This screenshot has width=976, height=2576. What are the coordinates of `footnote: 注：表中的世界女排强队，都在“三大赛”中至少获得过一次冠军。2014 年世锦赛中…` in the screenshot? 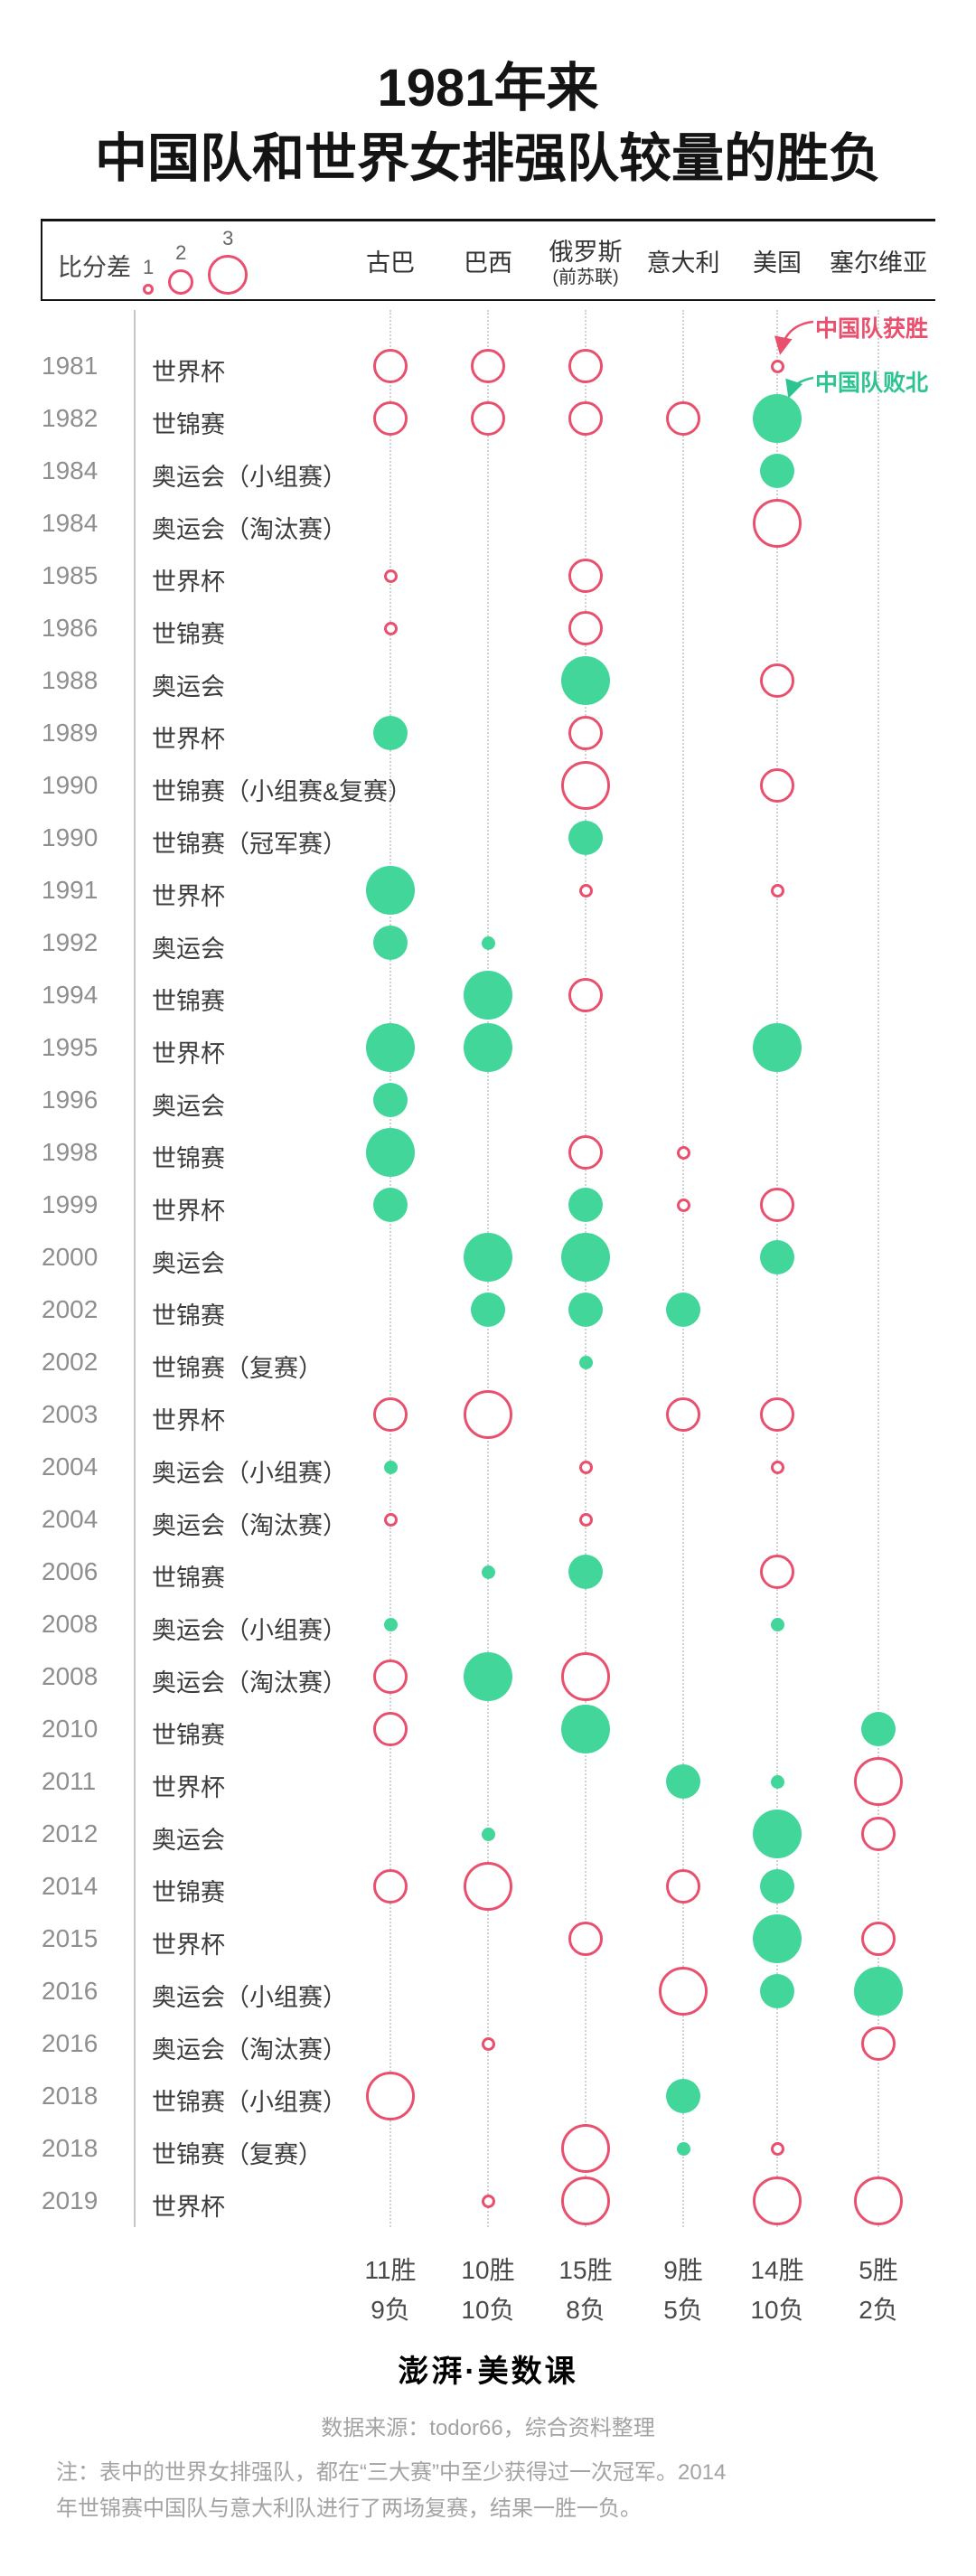 It's located at (488, 2491).